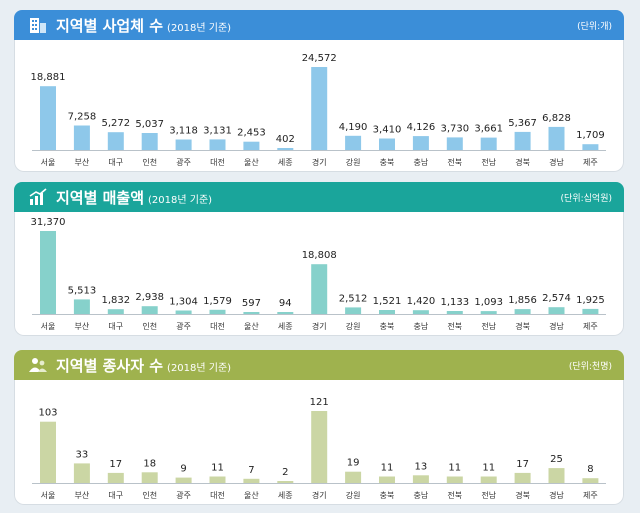  I want to click on category-label: 전남, so click(488, 495).